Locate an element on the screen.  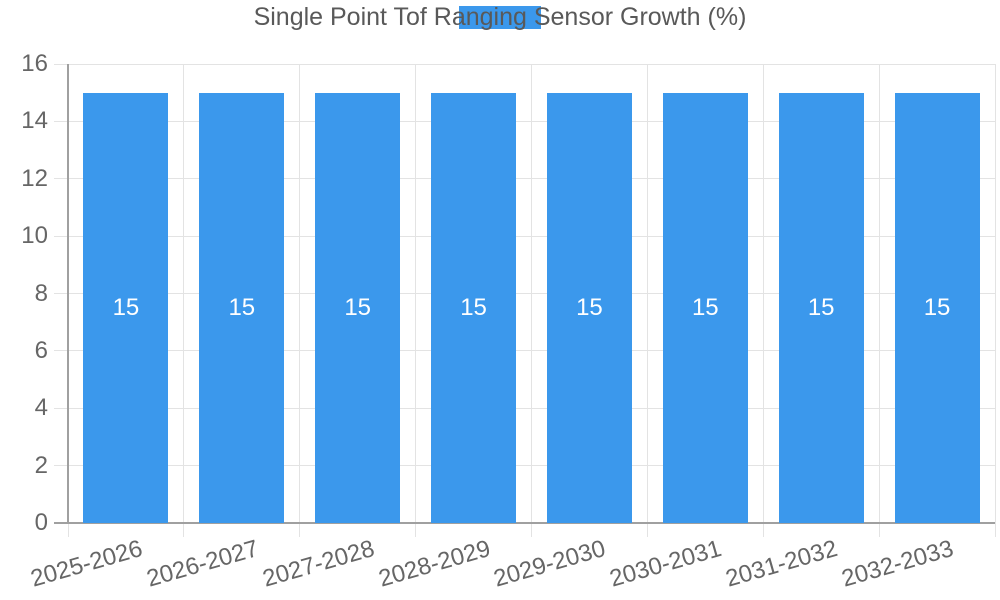
y-tick-label: 2 is located at coordinates (41, 465).